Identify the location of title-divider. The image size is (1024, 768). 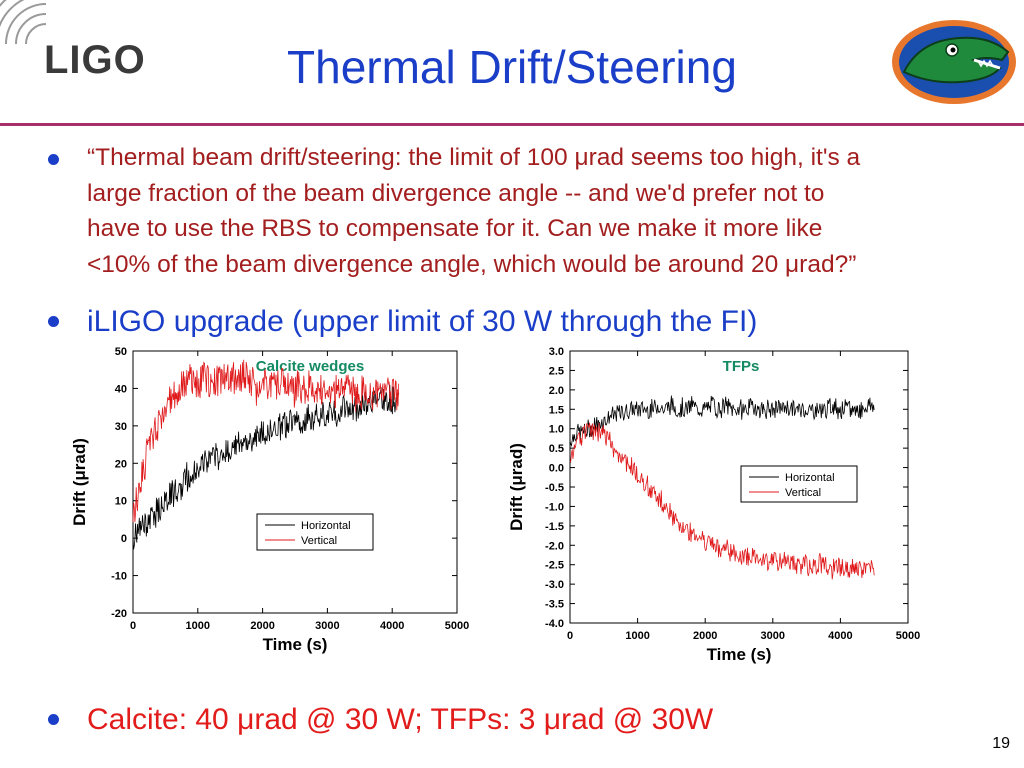
(512, 124).